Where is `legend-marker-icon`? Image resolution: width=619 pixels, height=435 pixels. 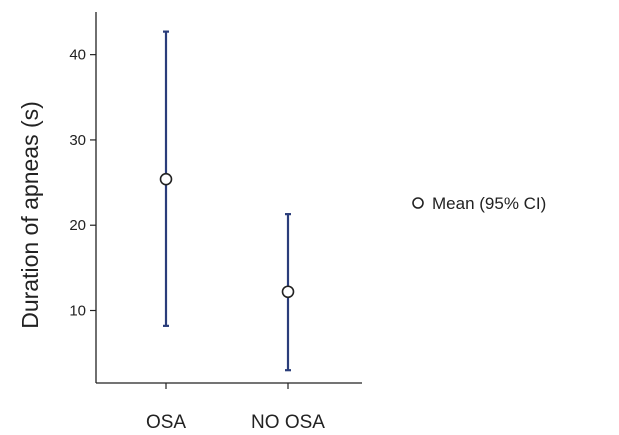 legend-marker-icon is located at coordinates (418, 203).